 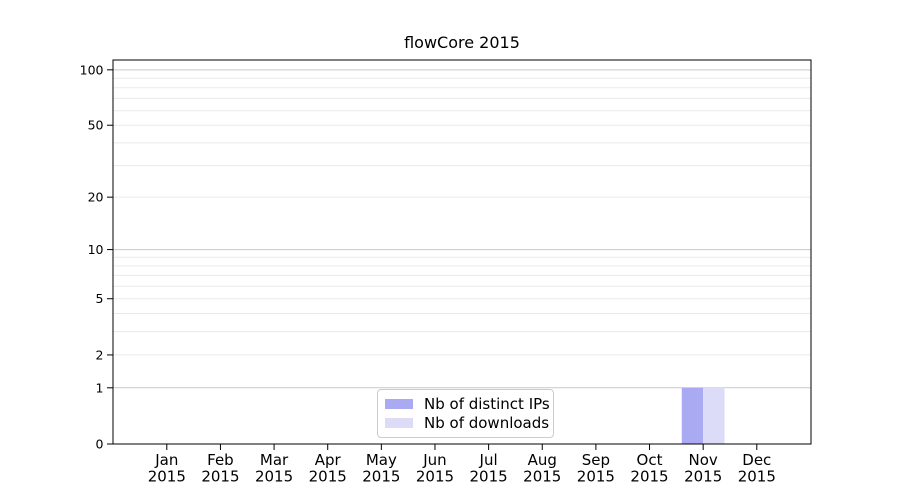 I want to click on legend-item: Nb of distinct IPs, so click(x=467, y=403).